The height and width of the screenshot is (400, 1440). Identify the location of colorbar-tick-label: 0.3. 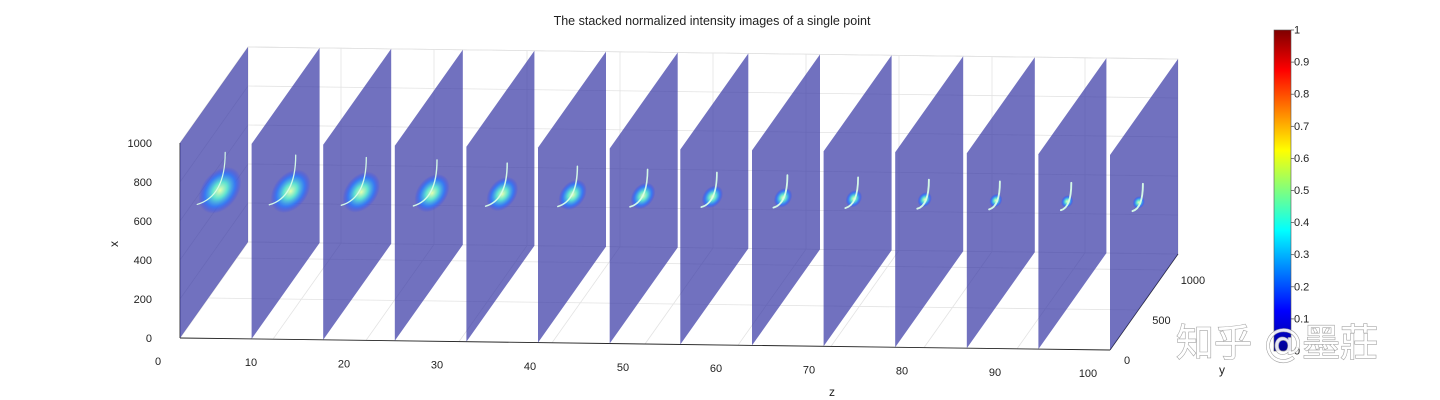
(1301, 255).